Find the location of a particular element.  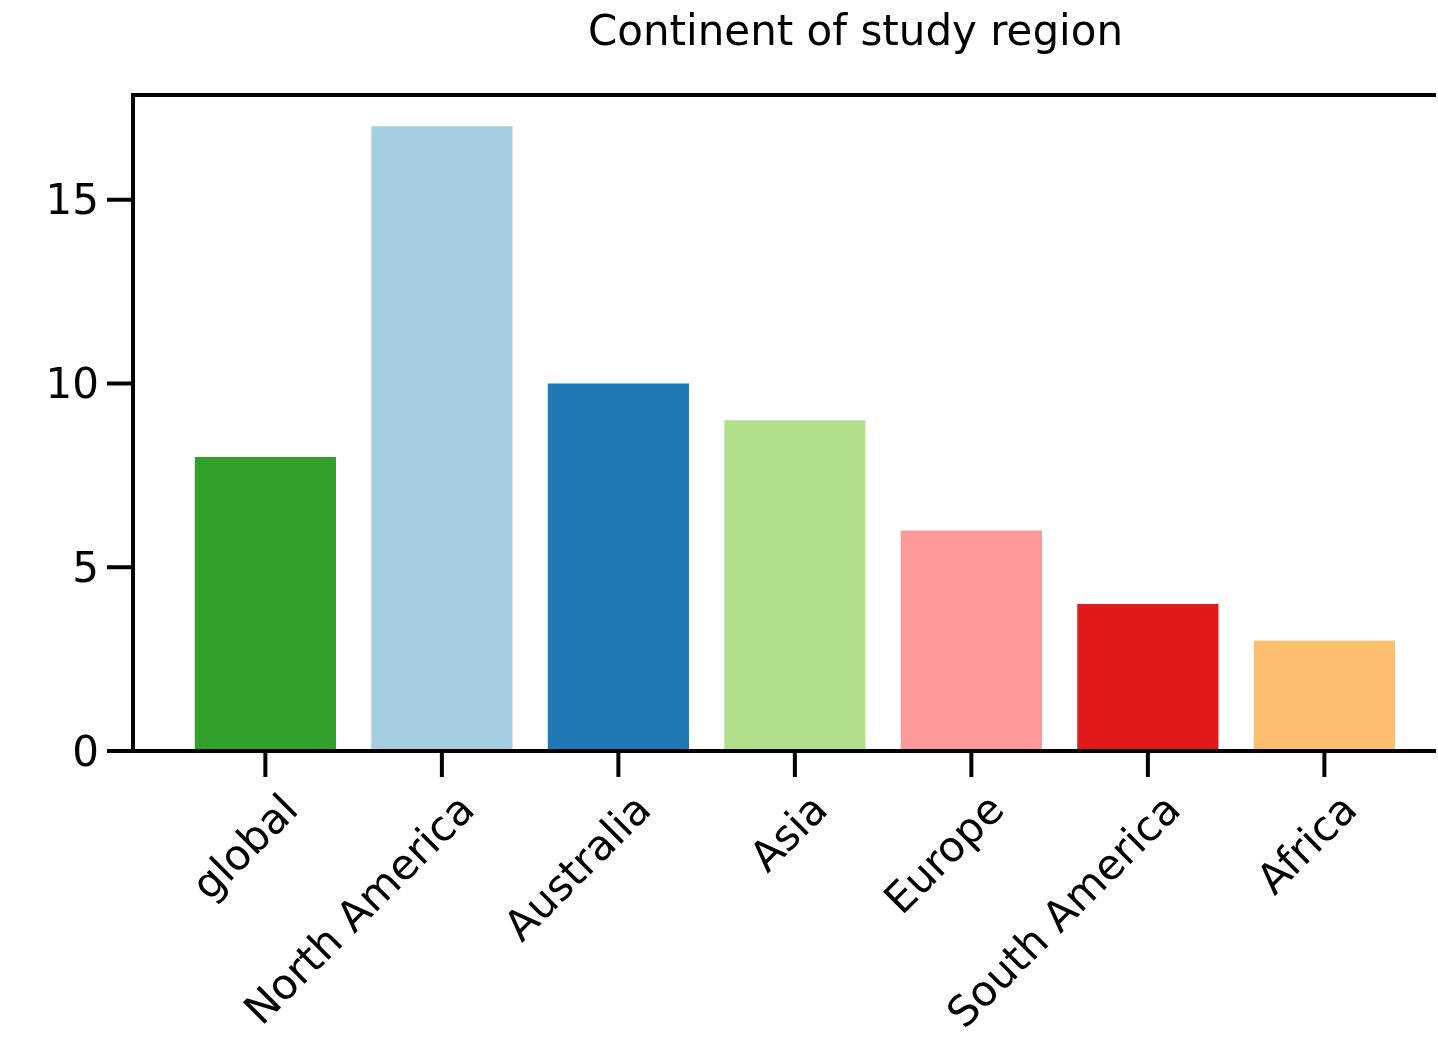

y-tick-label: 10 is located at coordinates (72, 384).